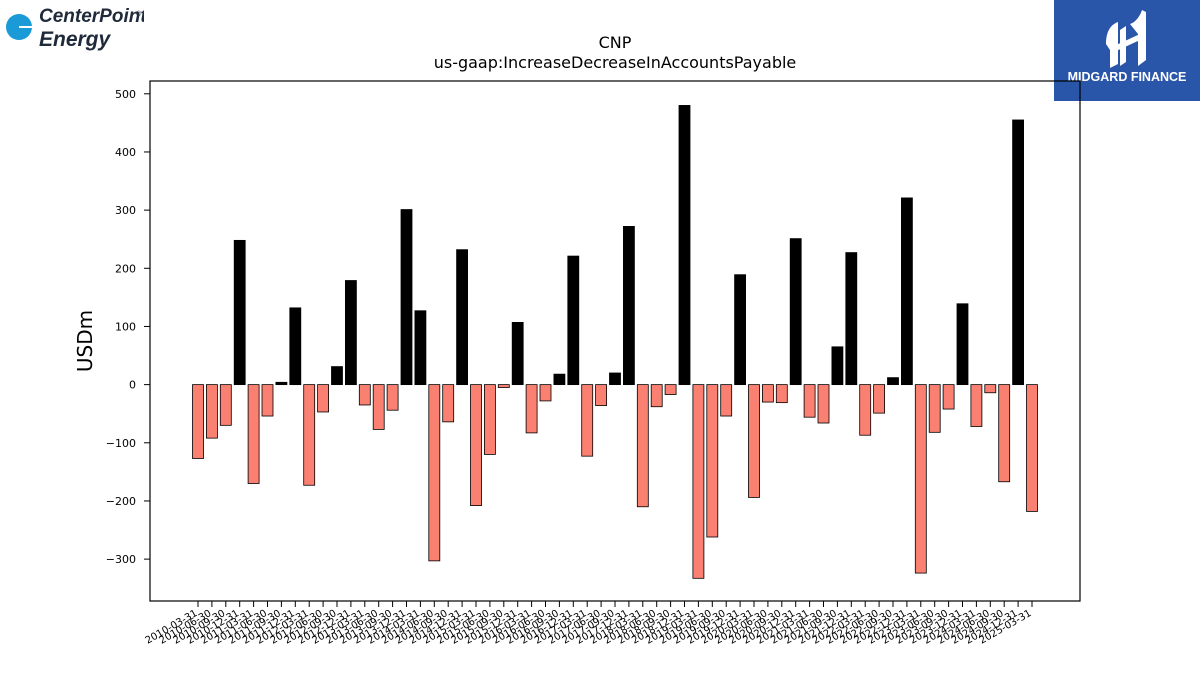 This screenshot has width=1200, height=675. What do you see at coordinates (125, 152) in the screenshot?
I see `y-tick-label: 400` at bounding box center [125, 152].